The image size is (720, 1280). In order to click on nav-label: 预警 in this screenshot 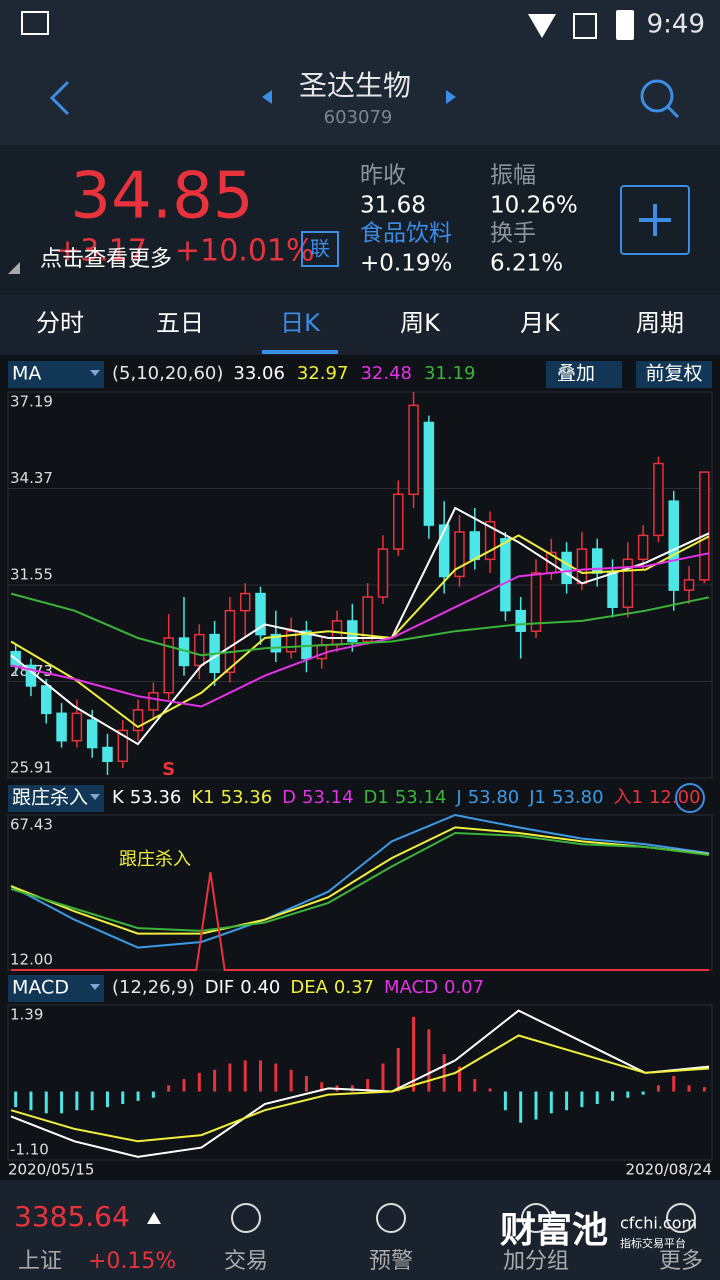, I will do `click(391, 1261)`.